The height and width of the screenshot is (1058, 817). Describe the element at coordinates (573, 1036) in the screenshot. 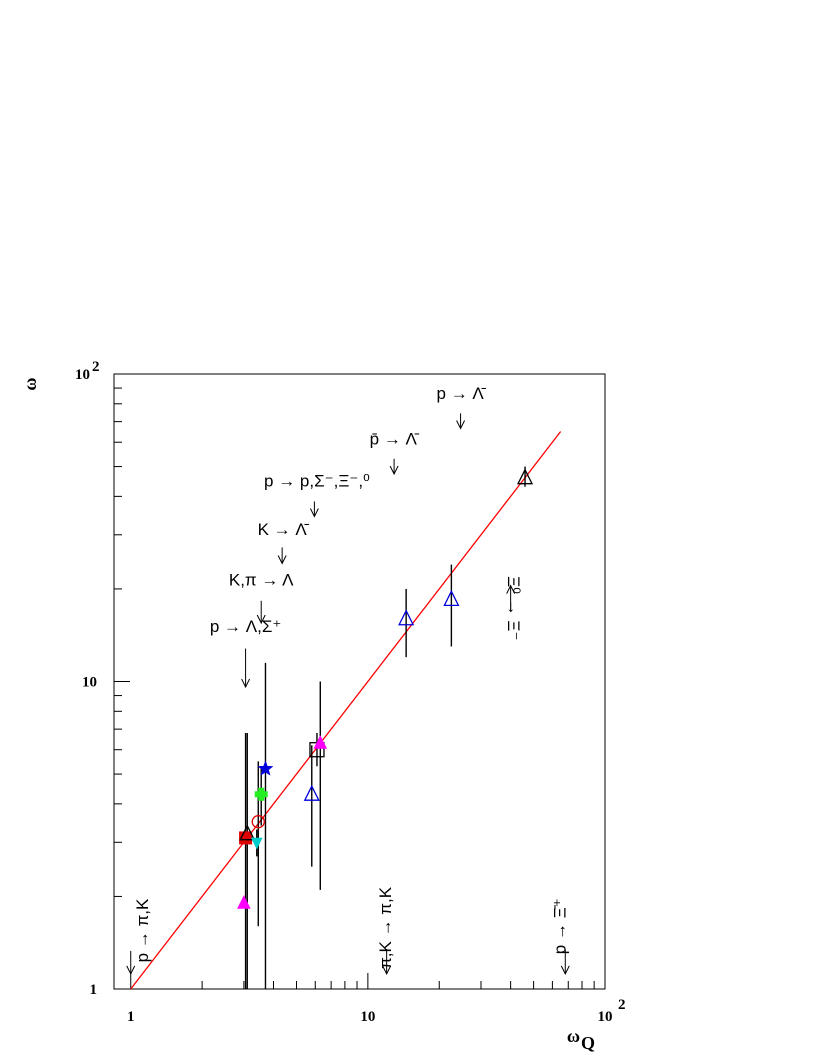

I see `x-axis-title-main: ω` at that location.